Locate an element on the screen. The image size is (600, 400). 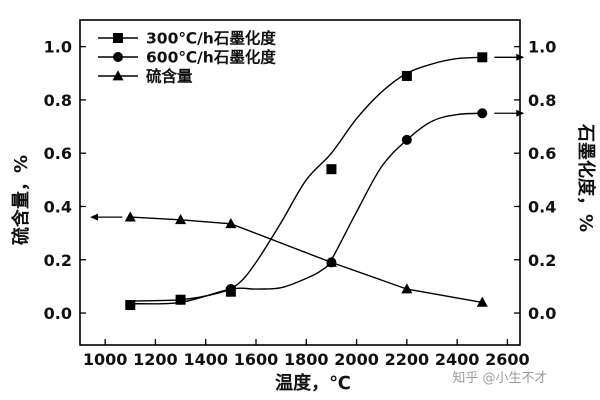
circle-arrow-head is located at coordinates (520, 113).